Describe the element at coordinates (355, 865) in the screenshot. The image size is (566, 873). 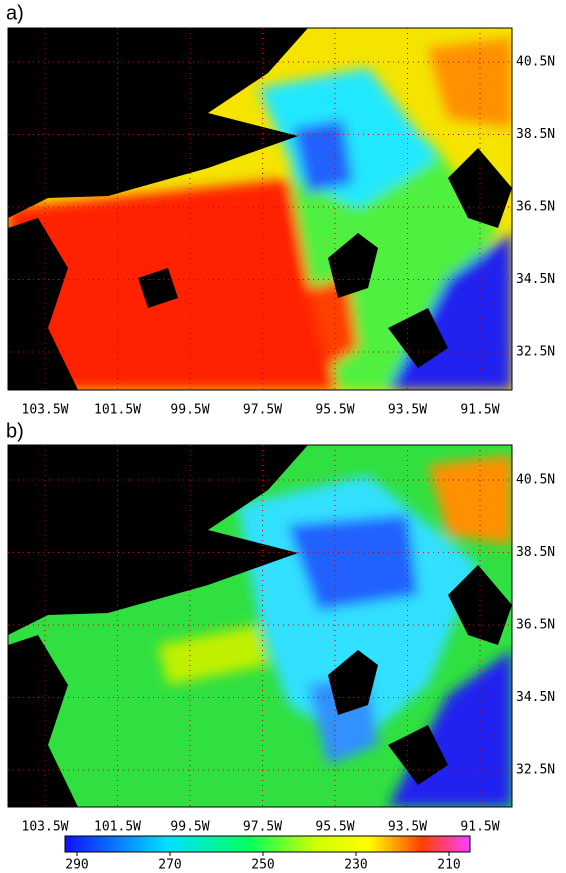
I see `colorbar-tick-label: 230` at that location.